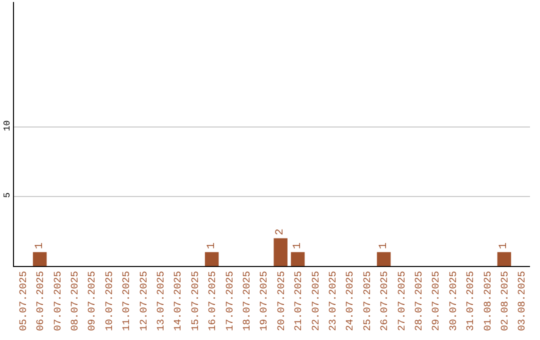 This screenshot has height=340, width=540. I want to click on x-tick-label: 25.07.2025, so click(368, 301).